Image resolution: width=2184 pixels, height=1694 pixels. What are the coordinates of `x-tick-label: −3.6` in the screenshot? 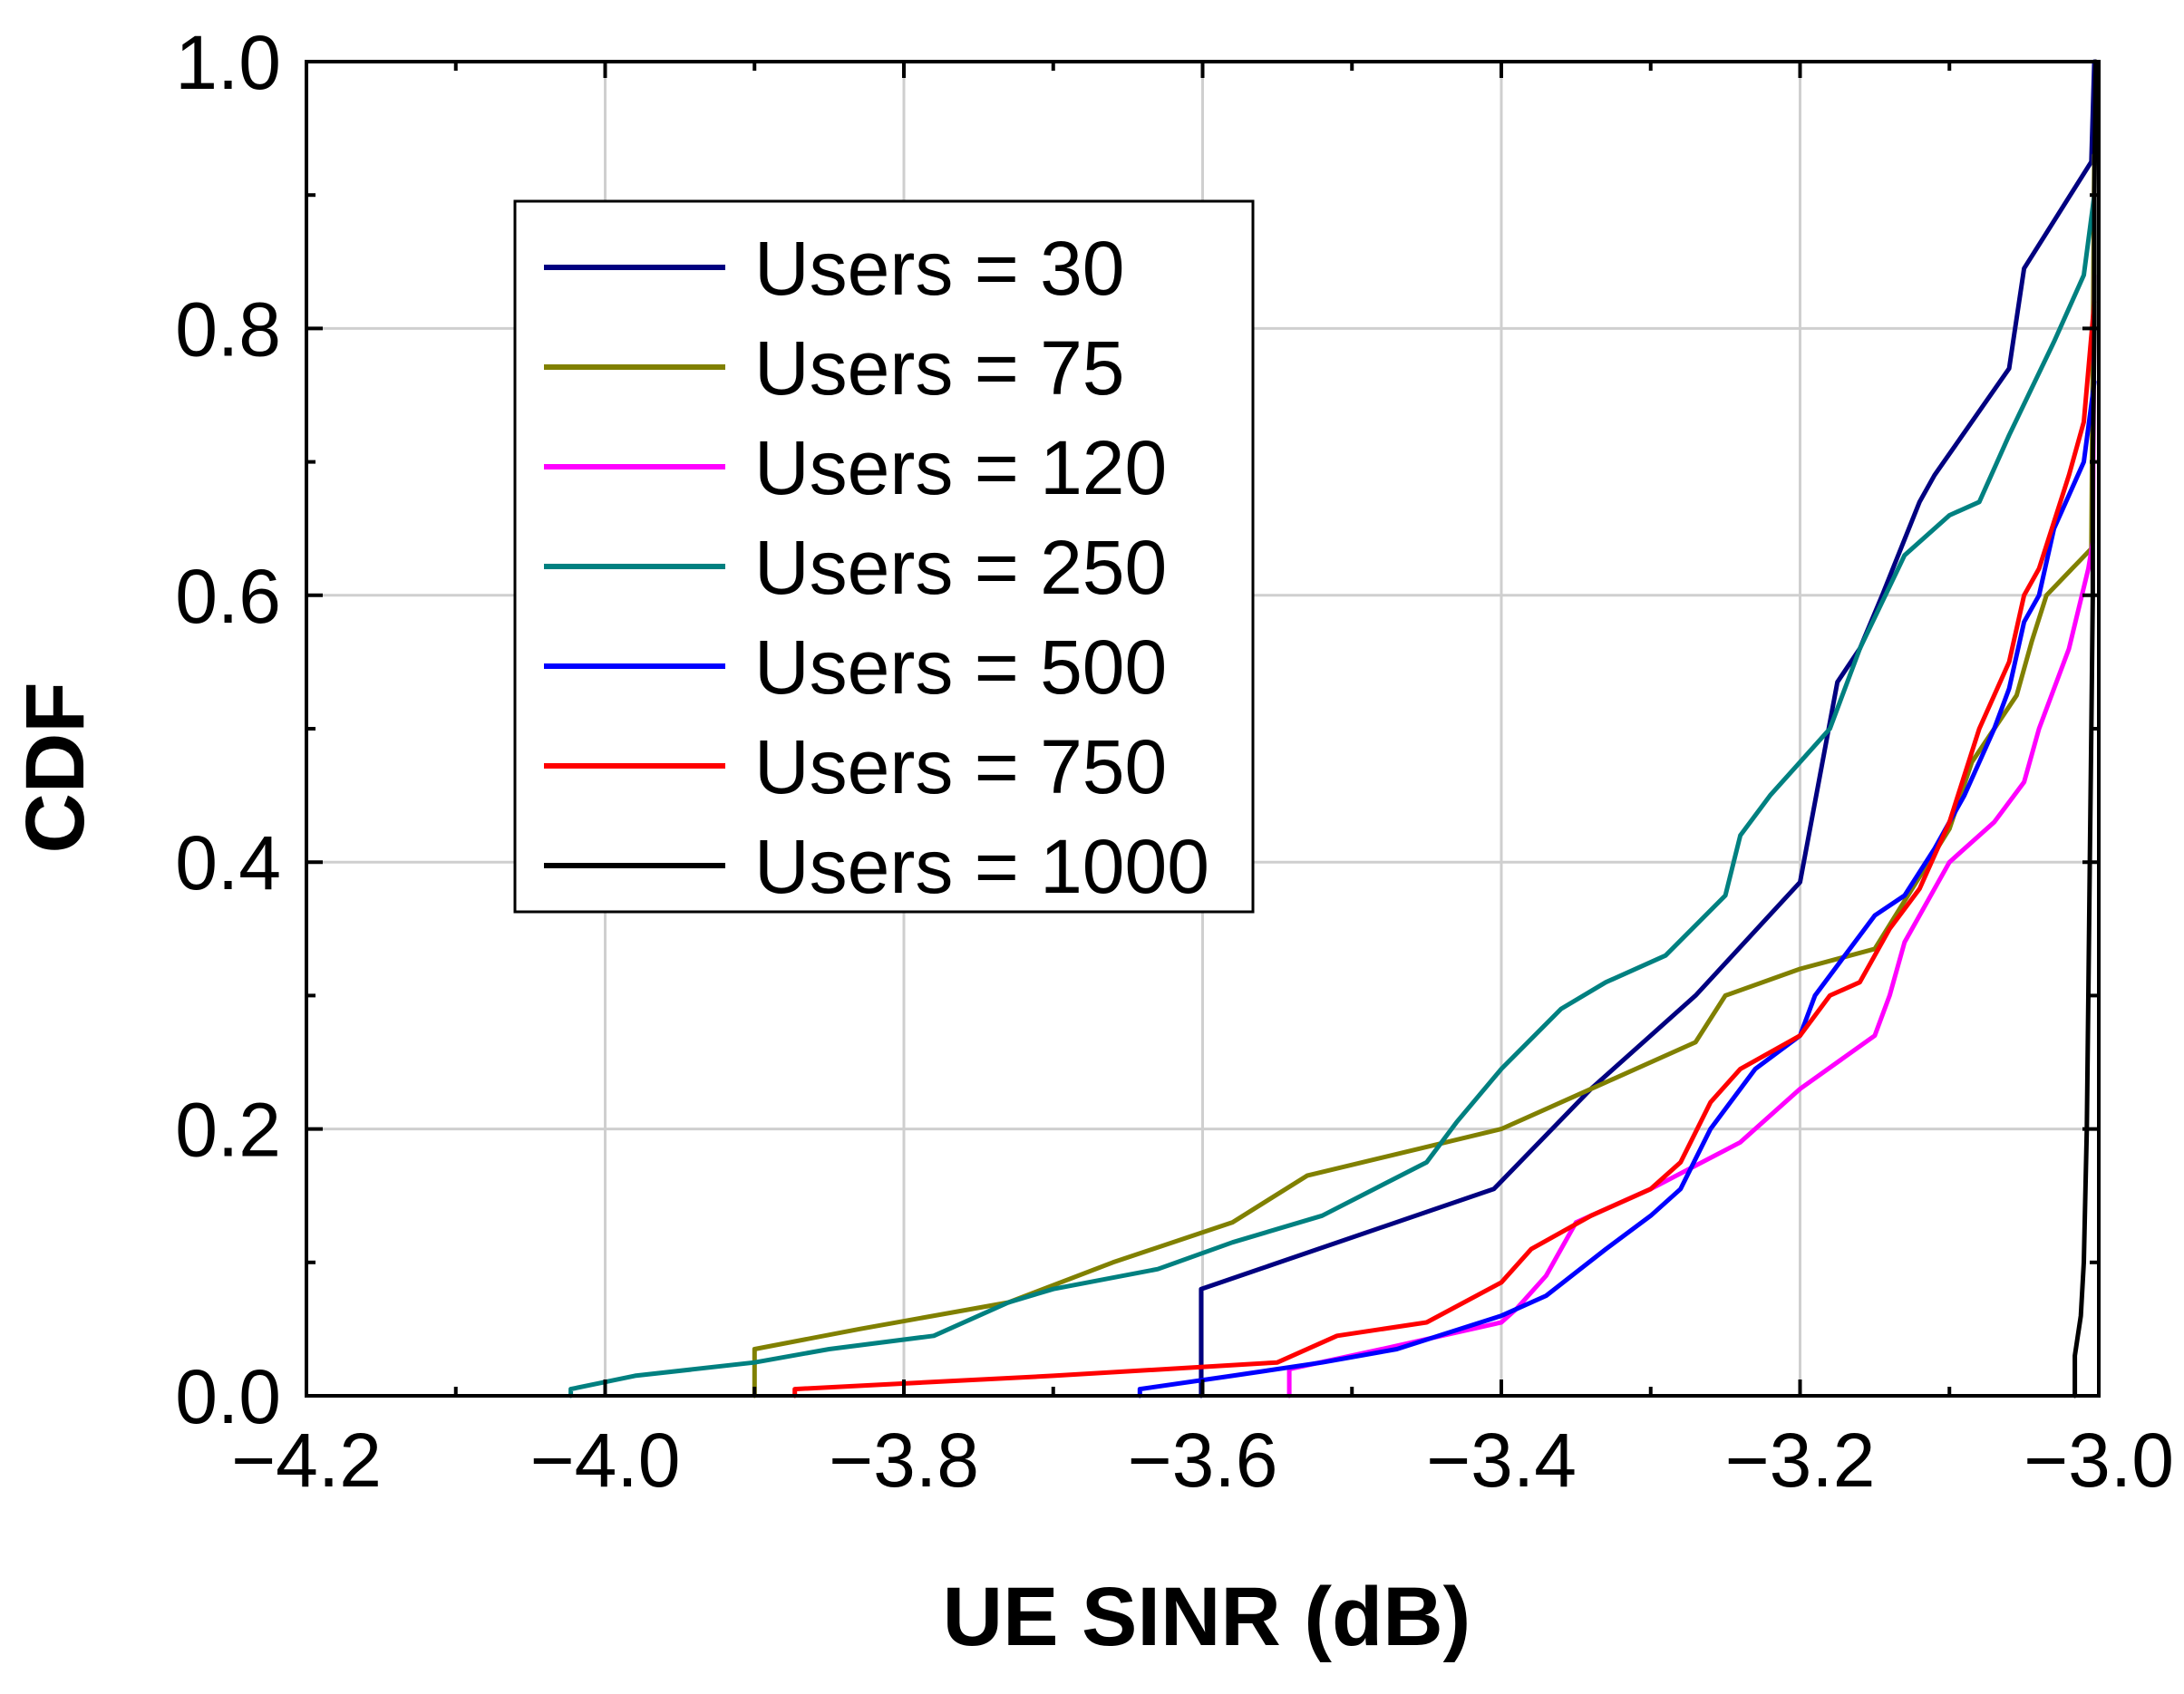 It's located at (1203, 1460).